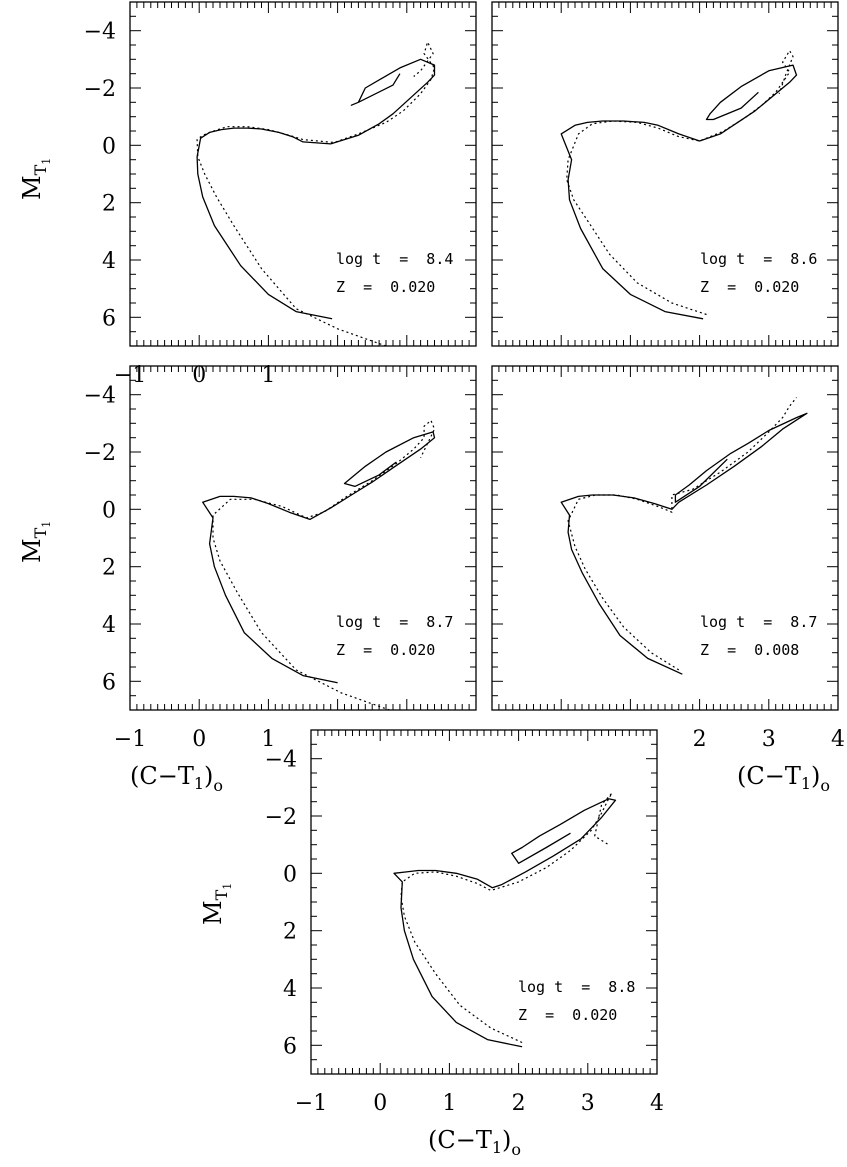 The image size is (847, 1167). I want to click on y-axis-label-middle-left: MT1, so click(35, 542).